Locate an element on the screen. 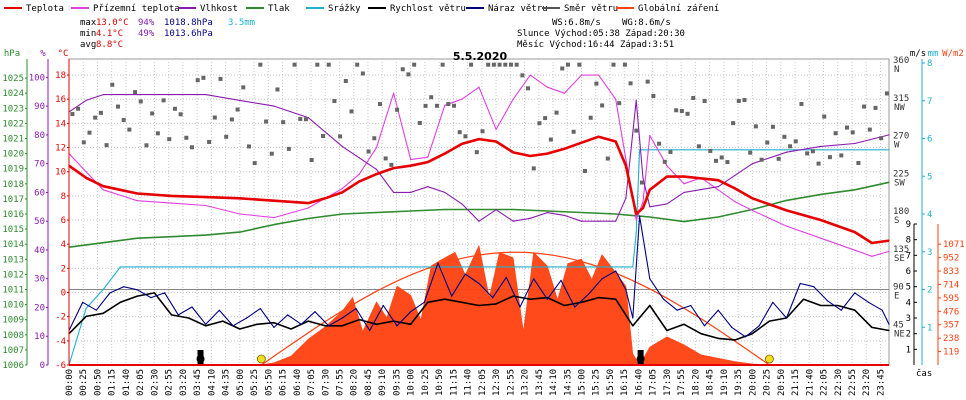 The height and width of the screenshot is (400, 966). ms-tick-label: 1 is located at coordinates (908, 350).